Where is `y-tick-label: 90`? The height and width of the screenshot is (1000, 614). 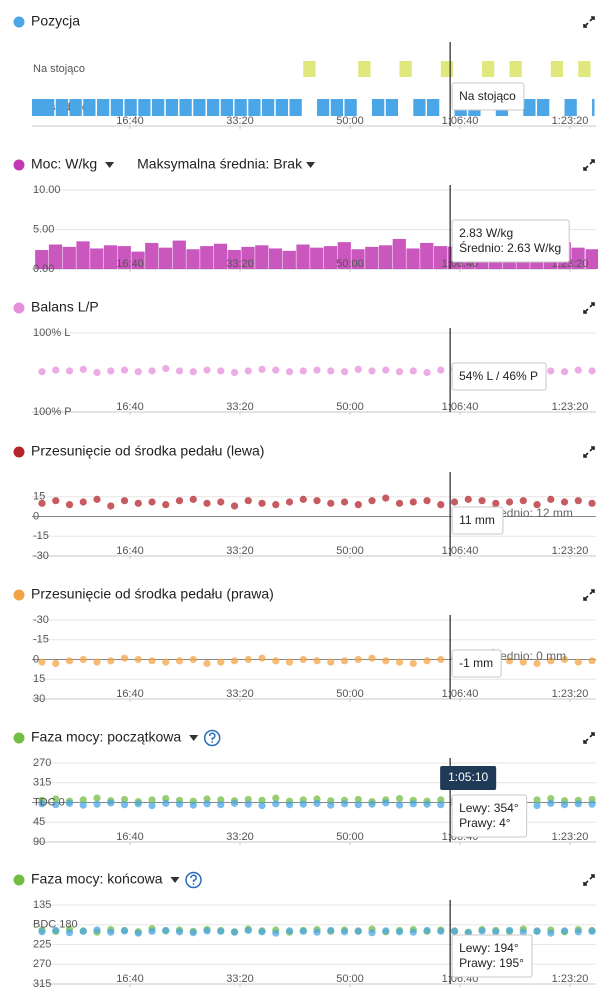 y-tick-label: 90 is located at coordinates (39, 842).